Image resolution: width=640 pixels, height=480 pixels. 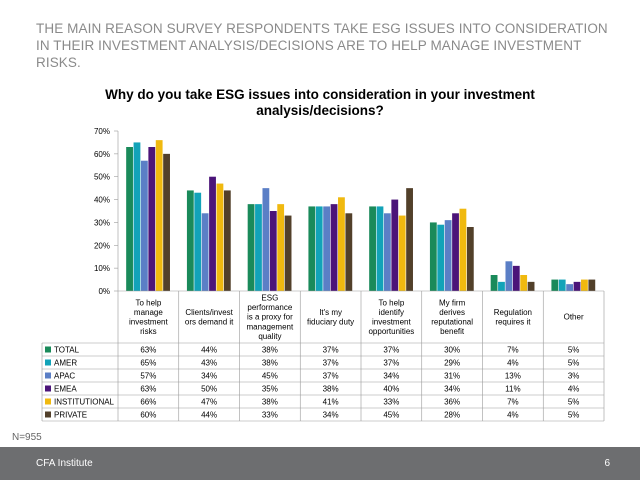 I want to click on data-label: 35%, so click(x=270, y=389).